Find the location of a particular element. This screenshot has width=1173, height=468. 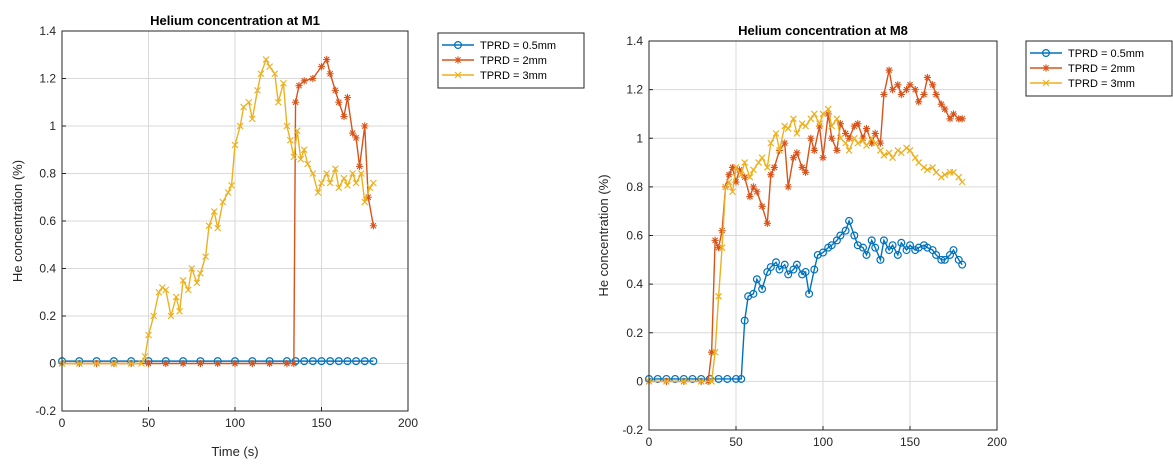

y-tick-label: 0.4 is located at coordinates (47, 269).